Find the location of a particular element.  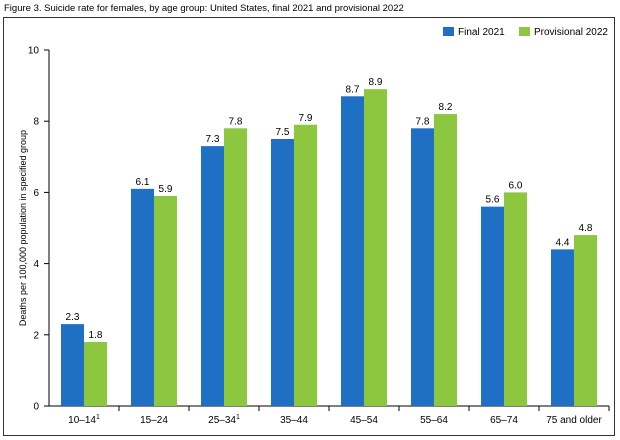

x-tick-label: 35–44 is located at coordinates (294, 420).